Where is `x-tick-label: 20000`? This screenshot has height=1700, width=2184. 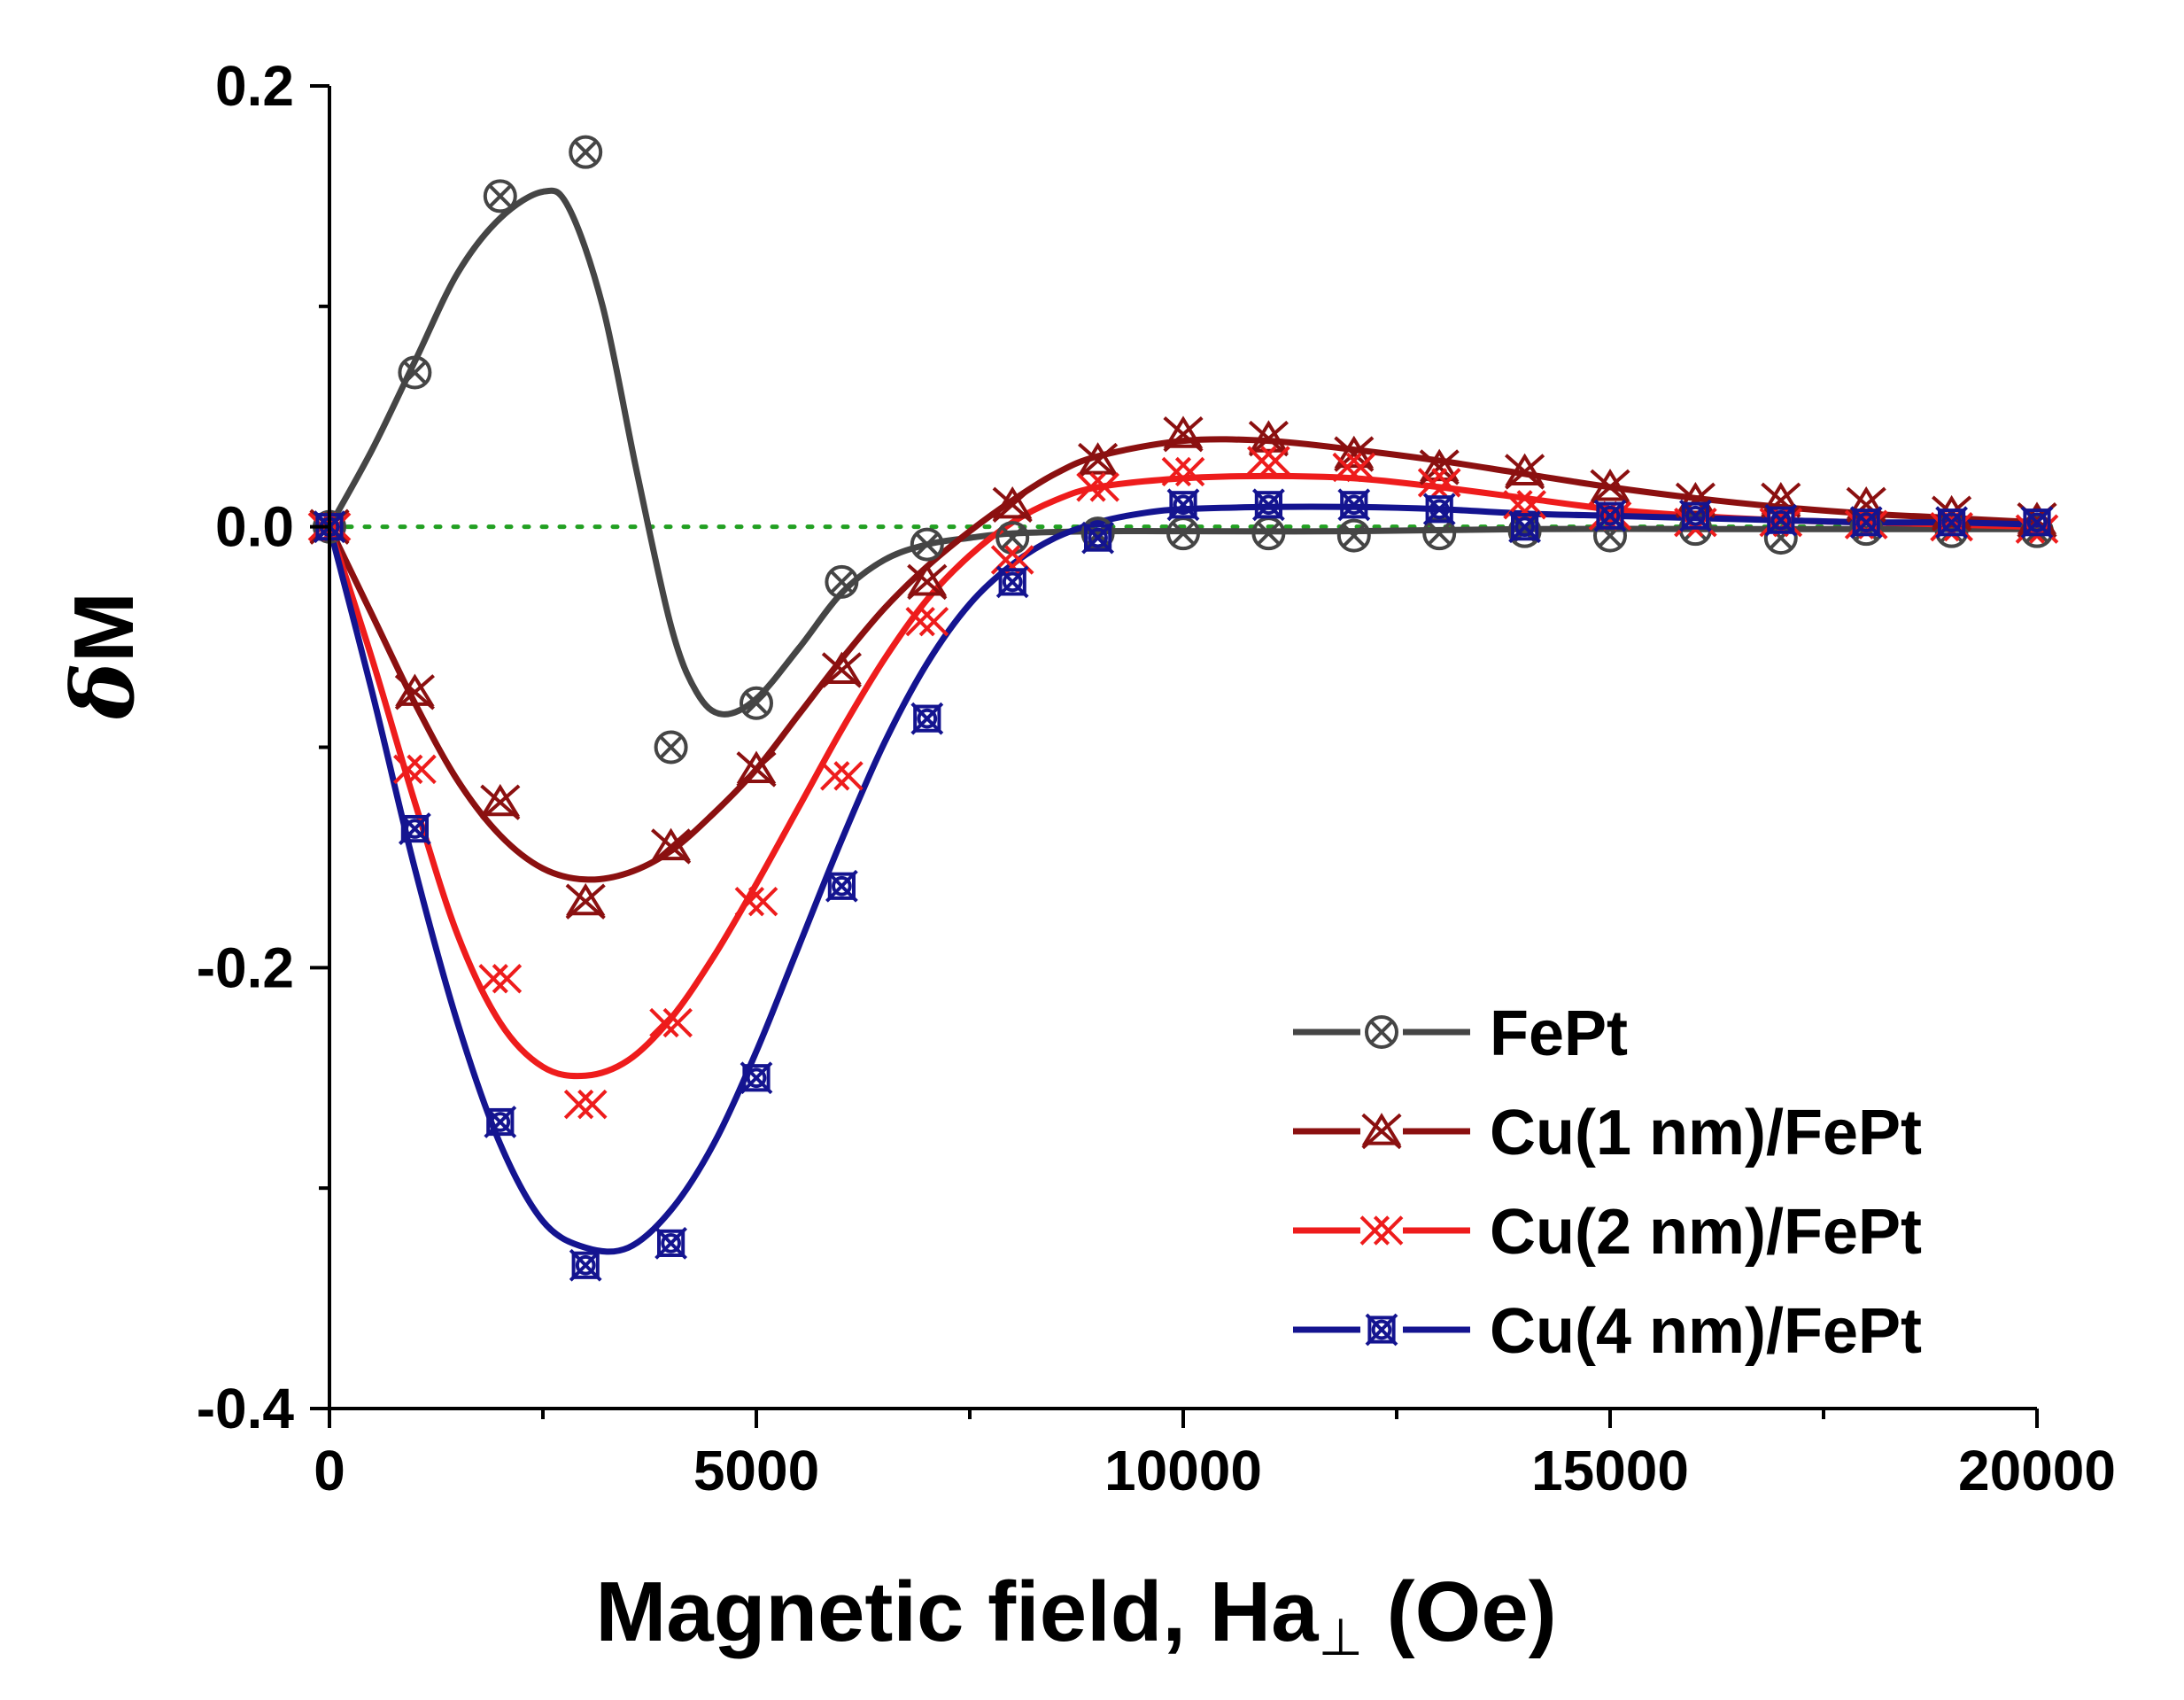 x-tick-label: 20000 is located at coordinates (2037, 1470).